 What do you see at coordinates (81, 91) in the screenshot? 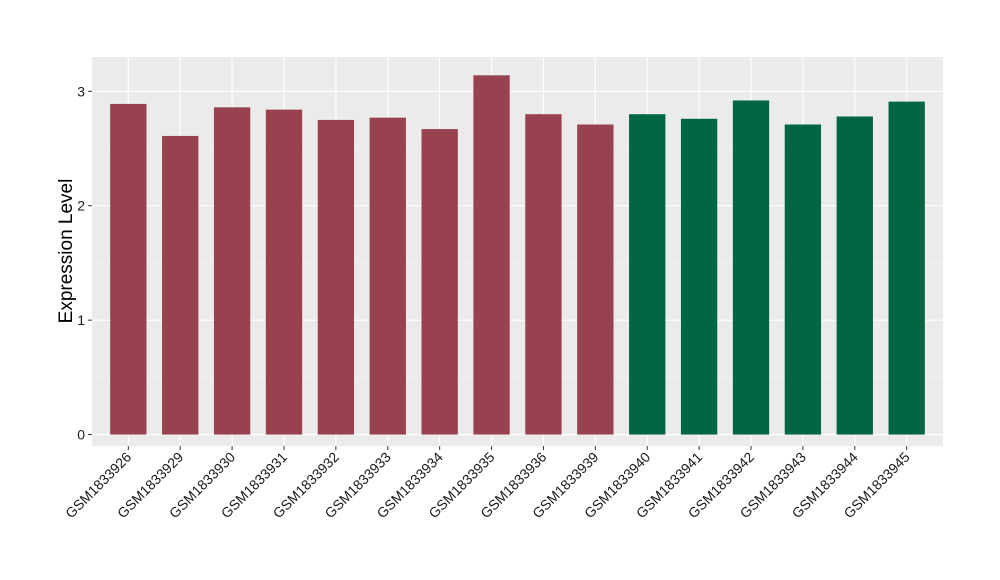
I see `y-tick-label: 3` at bounding box center [81, 91].